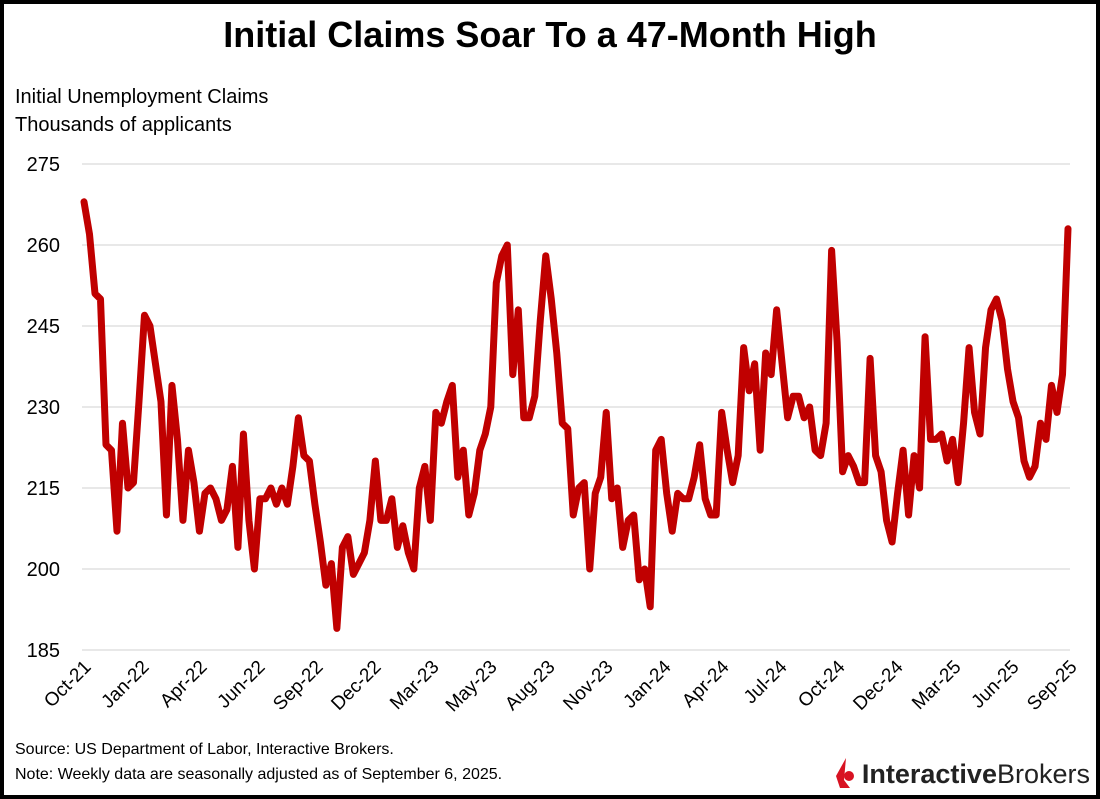 The height and width of the screenshot is (799, 1100). I want to click on y-tick-label: 215, so click(43, 489).